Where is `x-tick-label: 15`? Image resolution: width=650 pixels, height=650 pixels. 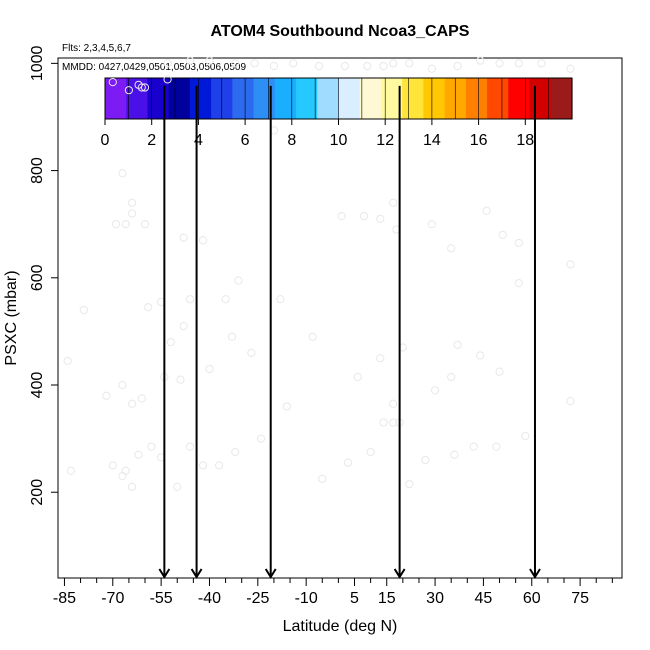 x-tick-label: 15 is located at coordinates (387, 598).